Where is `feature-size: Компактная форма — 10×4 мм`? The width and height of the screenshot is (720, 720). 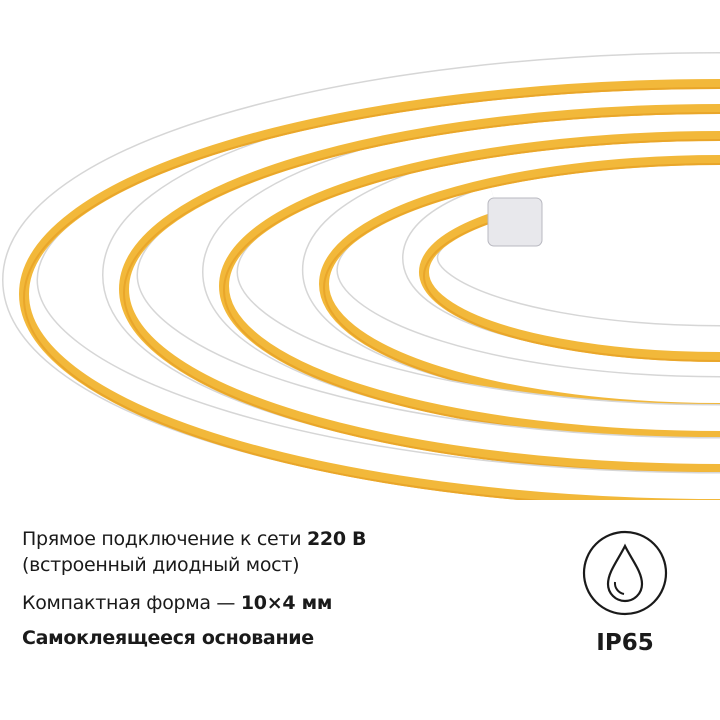
feature-size: Компактная форма — 10×4 мм is located at coordinates (177, 603).